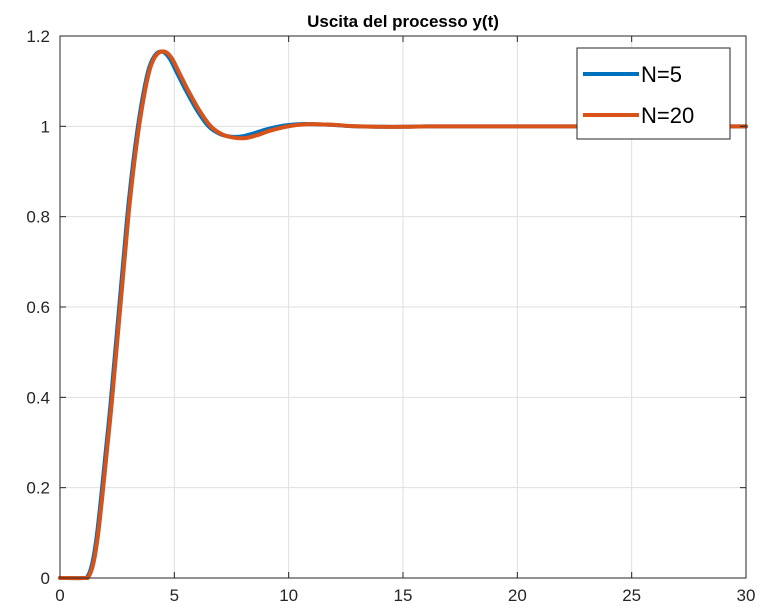 The image size is (765, 610). Describe the element at coordinates (38, 36) in the screenshot. I see `y-tick-label: 1.2` at that location.